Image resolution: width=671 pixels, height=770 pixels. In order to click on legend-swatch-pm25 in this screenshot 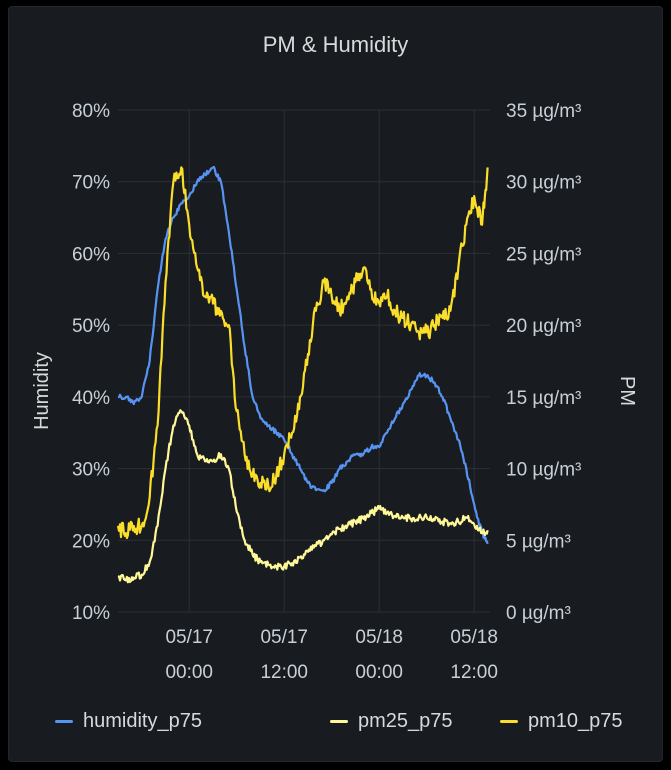, I will do `click(339, 721)`.